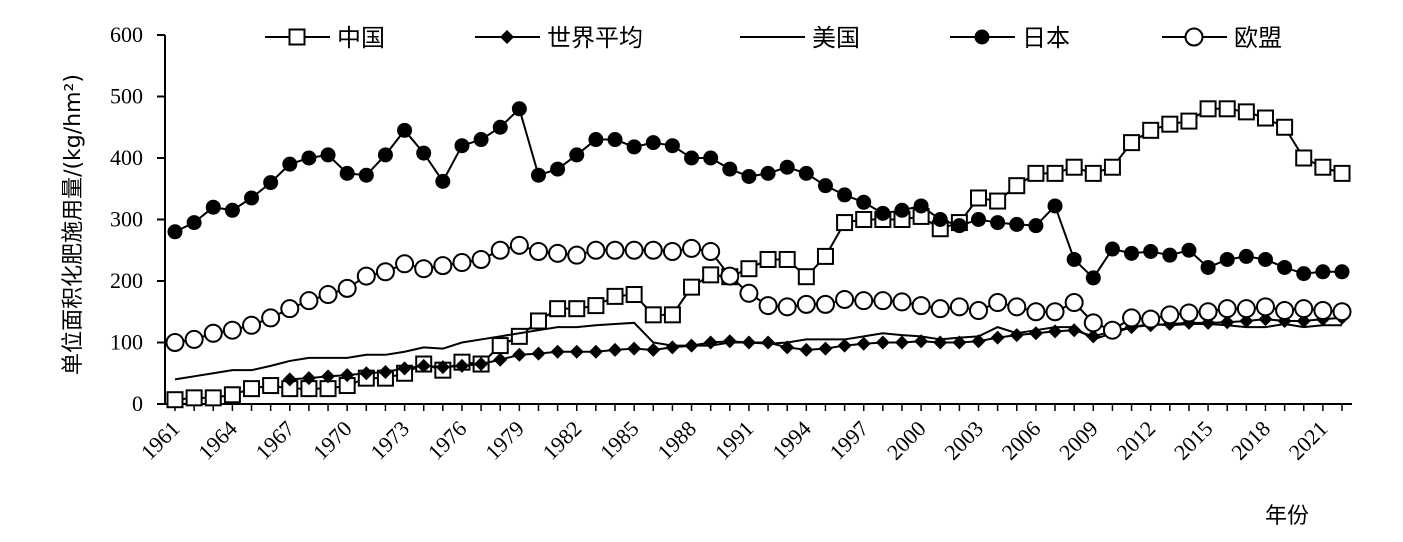 This screenshot has width=1403, height=542. What do you see at coordinates (676, 440) in the screenshot?
I see `x-tick-label: 1988` at bounding box center [676, 440].